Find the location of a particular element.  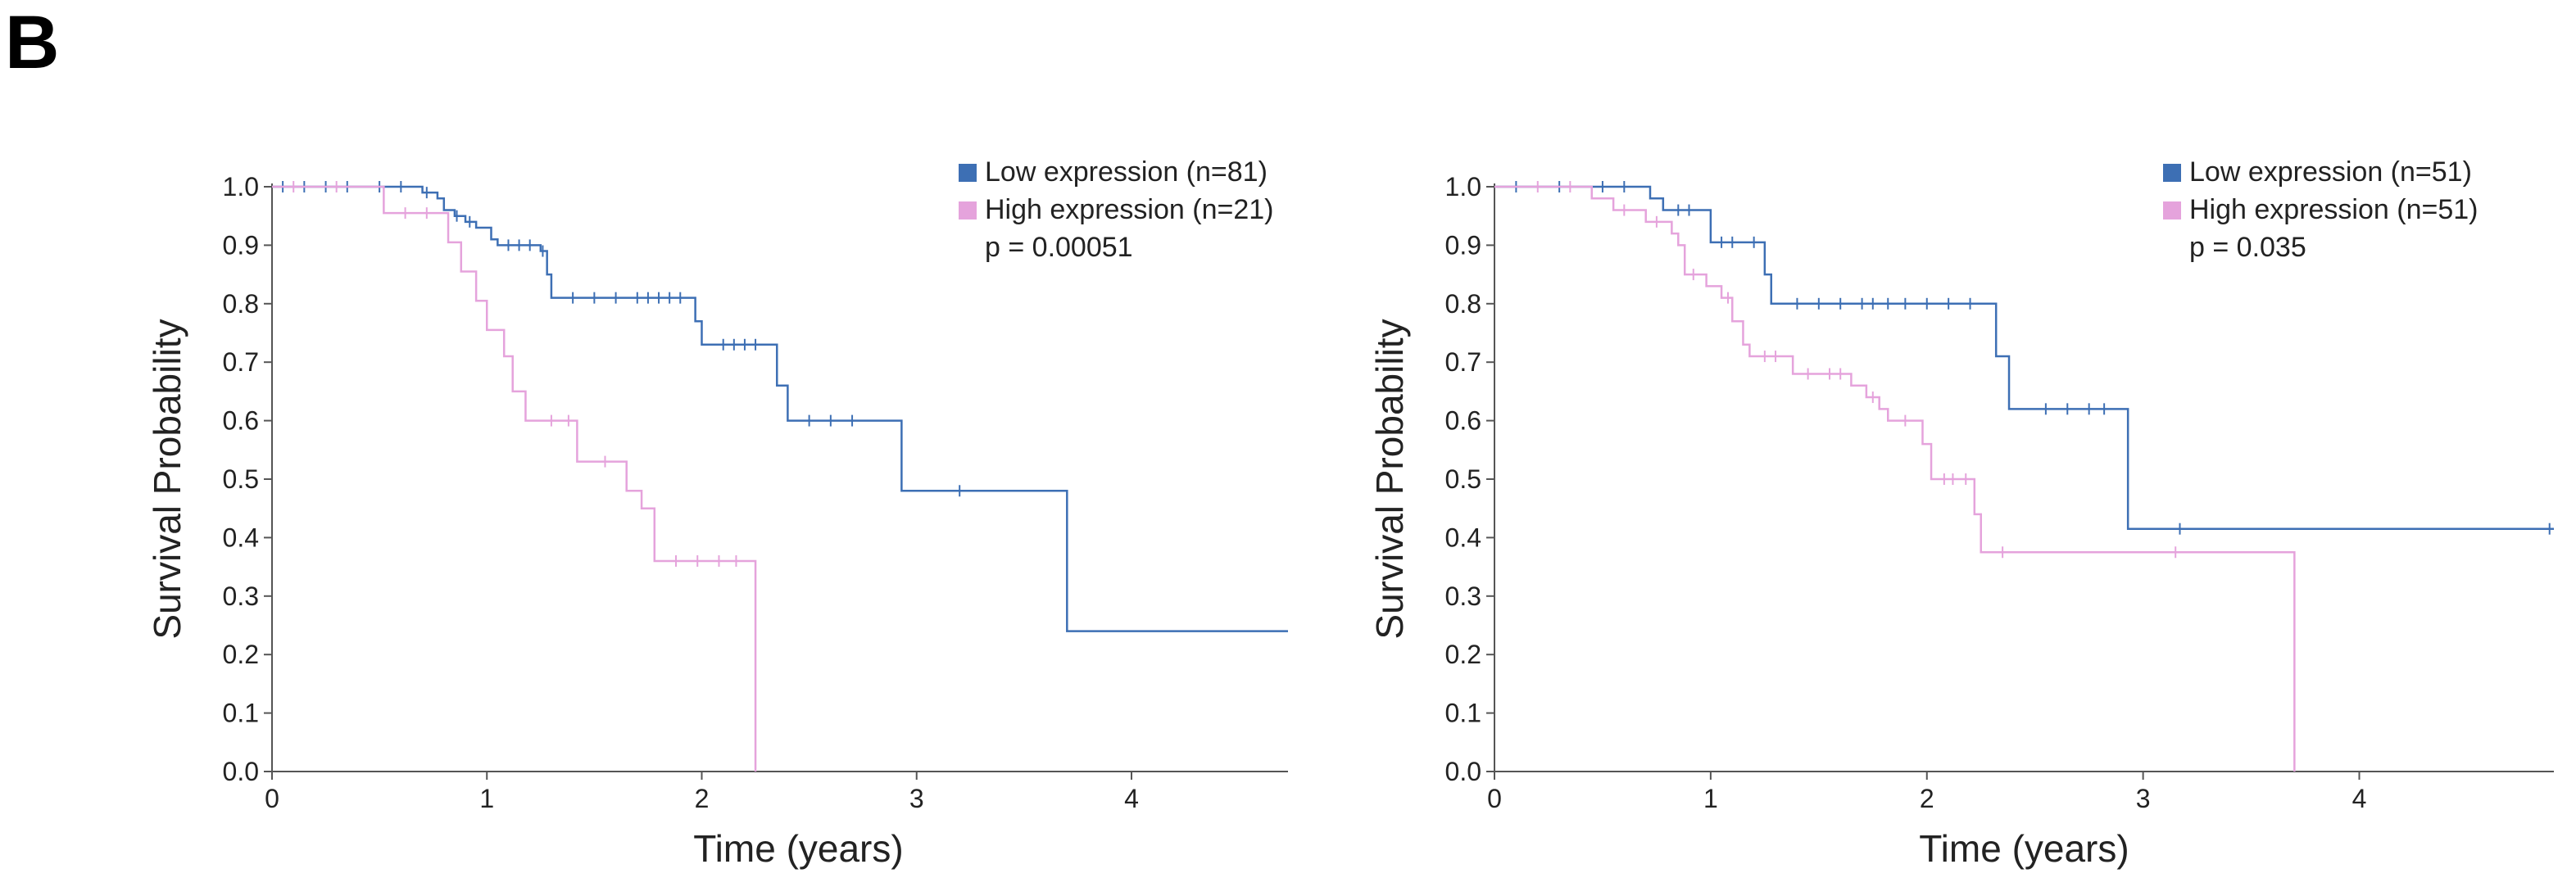

legend-label: High expression (n=51) is located at coordinates (2333, 209).